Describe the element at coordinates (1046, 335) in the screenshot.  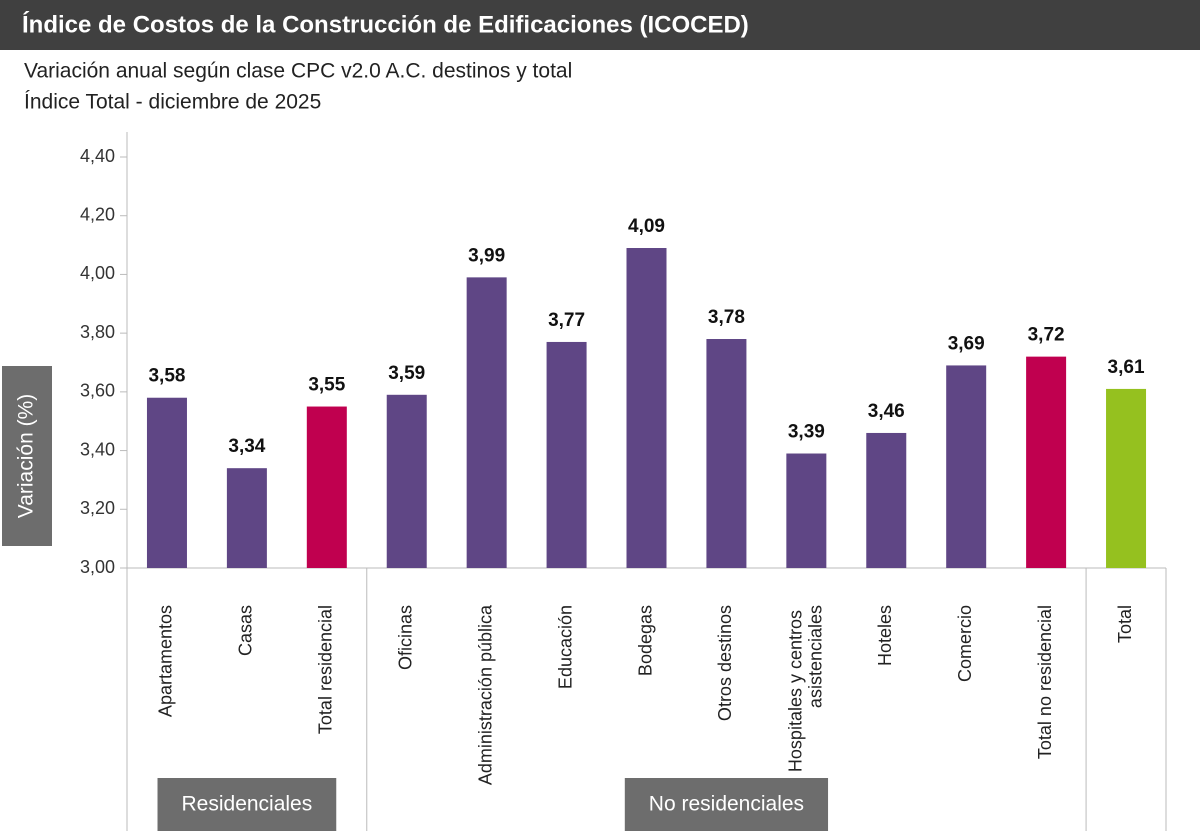
I see `value-label: 3,72` at that location.